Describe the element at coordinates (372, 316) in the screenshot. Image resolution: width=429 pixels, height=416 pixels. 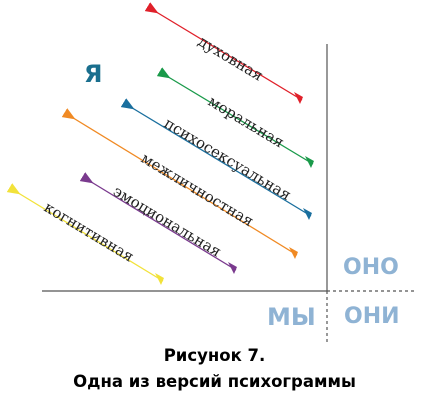
I see `quadrant-label-oni: ОНИ` at that location.